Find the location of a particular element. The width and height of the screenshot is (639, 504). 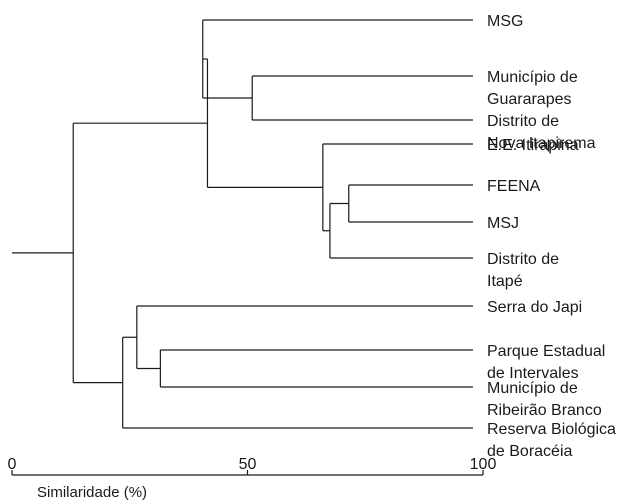

leaf-label-msj: MSJ is located at coordinates (503, 223).